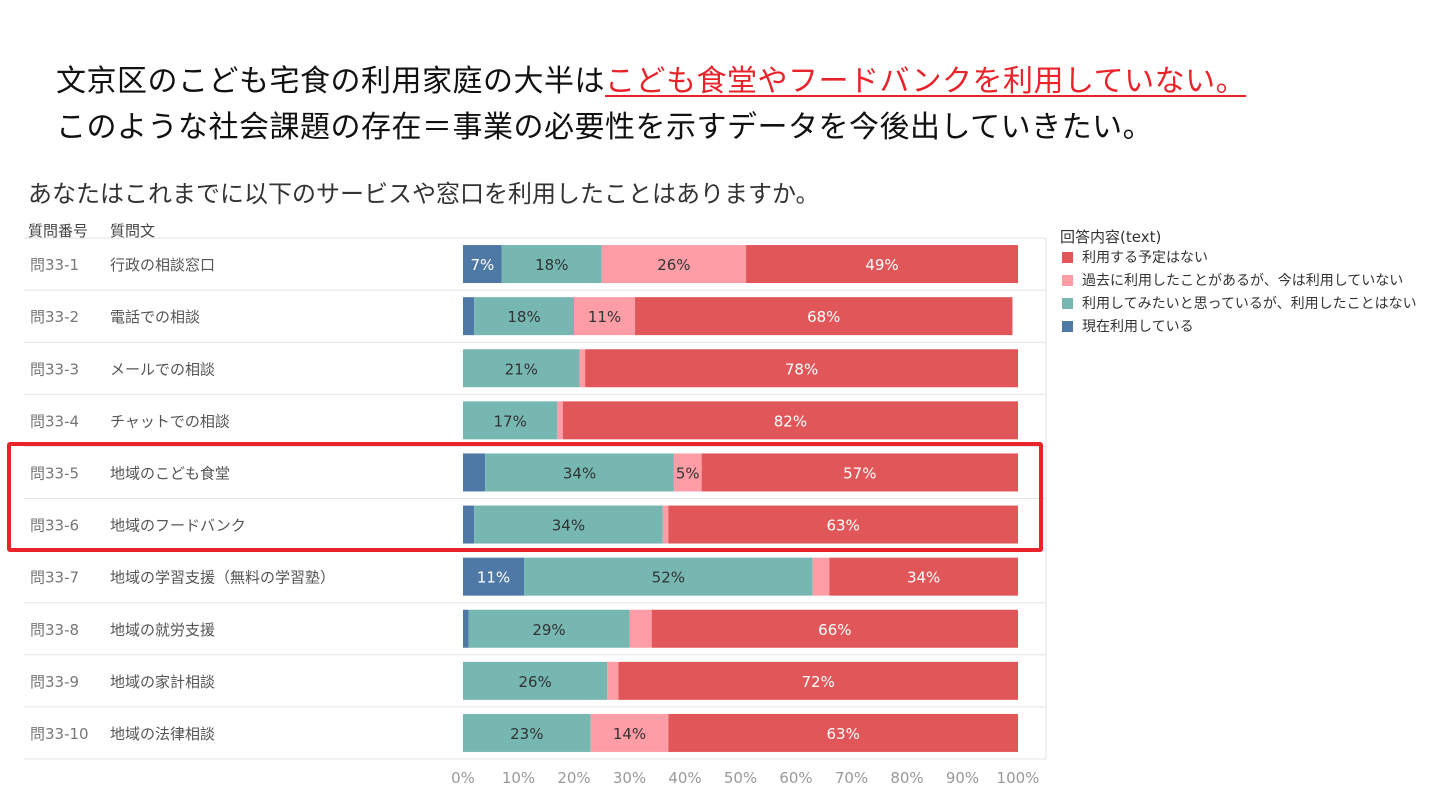 The image size is (1440, 810). What do you see at coordinates (525, 497) in the screenshot?
I see `highlight-box` at bounding box center [525, 497].